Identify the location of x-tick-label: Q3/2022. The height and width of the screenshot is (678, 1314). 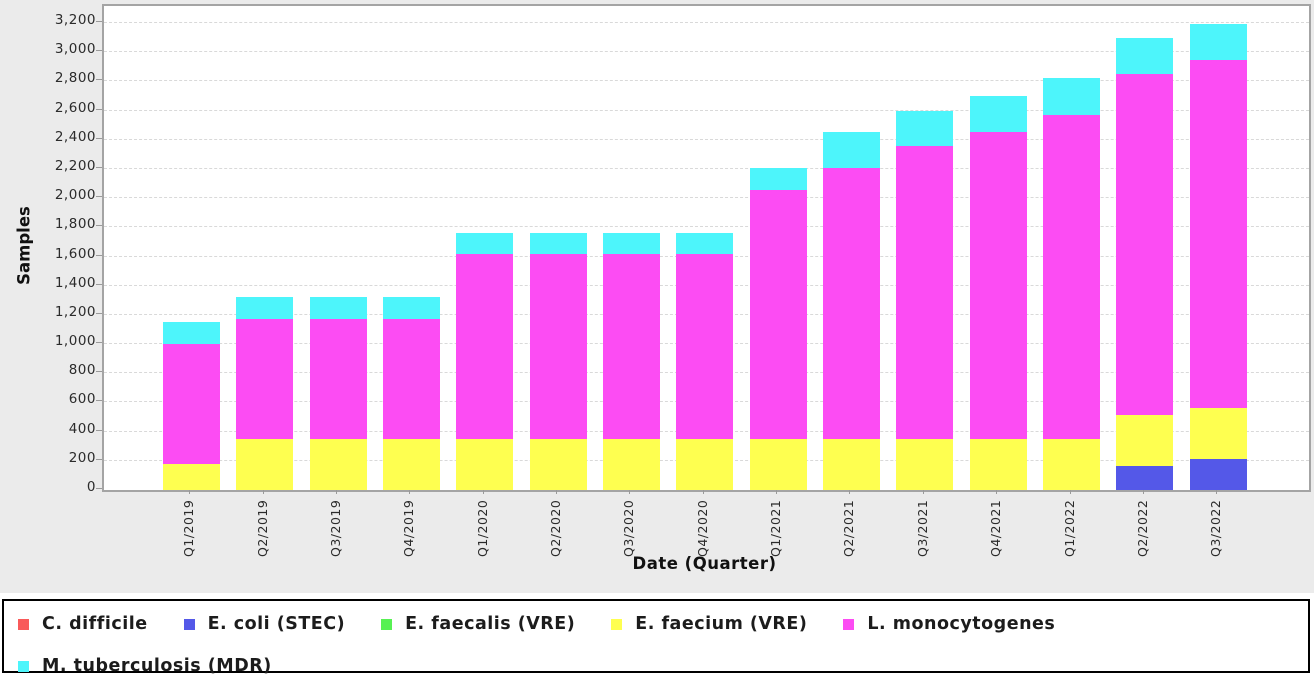
(1216, 528).